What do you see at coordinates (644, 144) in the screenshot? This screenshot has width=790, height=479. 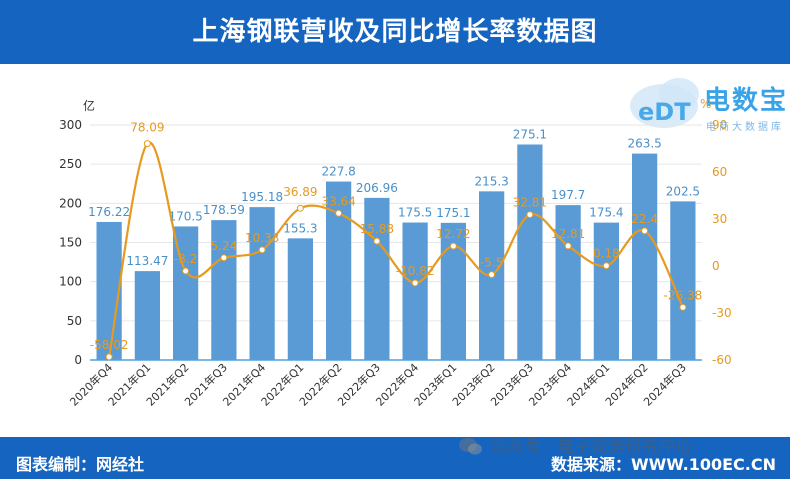 I see `bar-value-label: 263.5` at bounding box center [644, 144].